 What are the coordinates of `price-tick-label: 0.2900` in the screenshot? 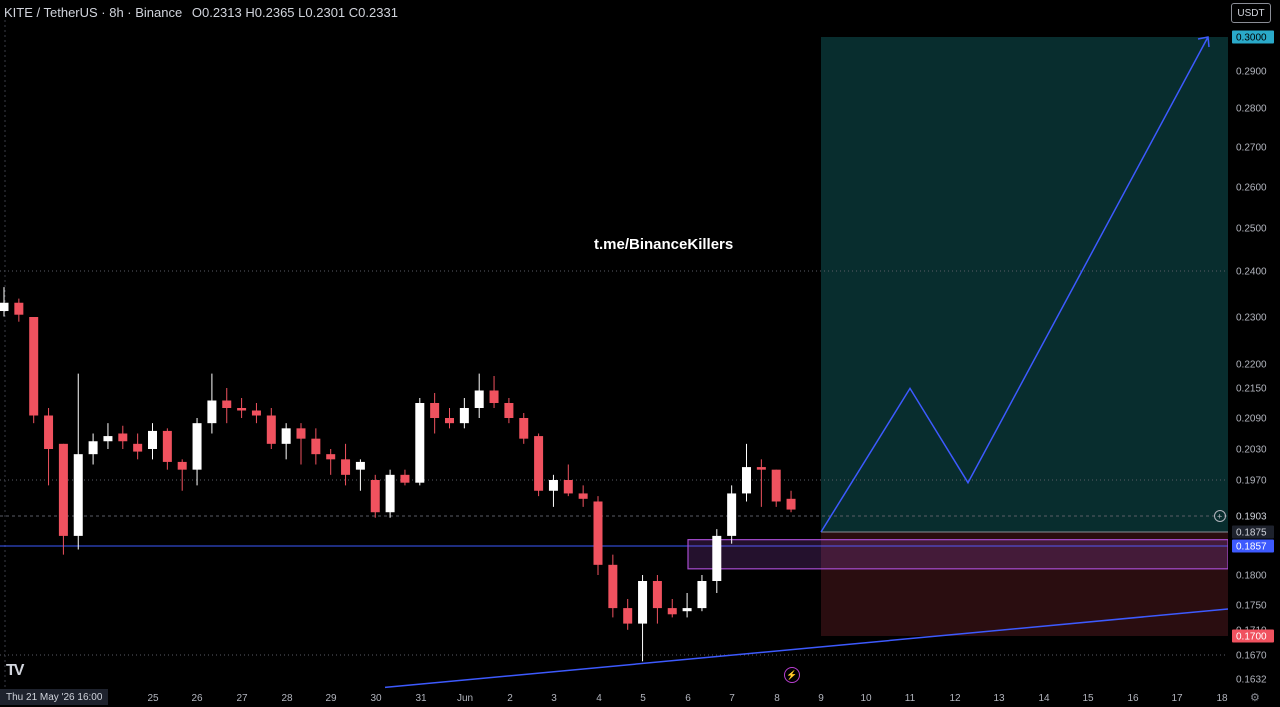 It's located at (1251, 72).